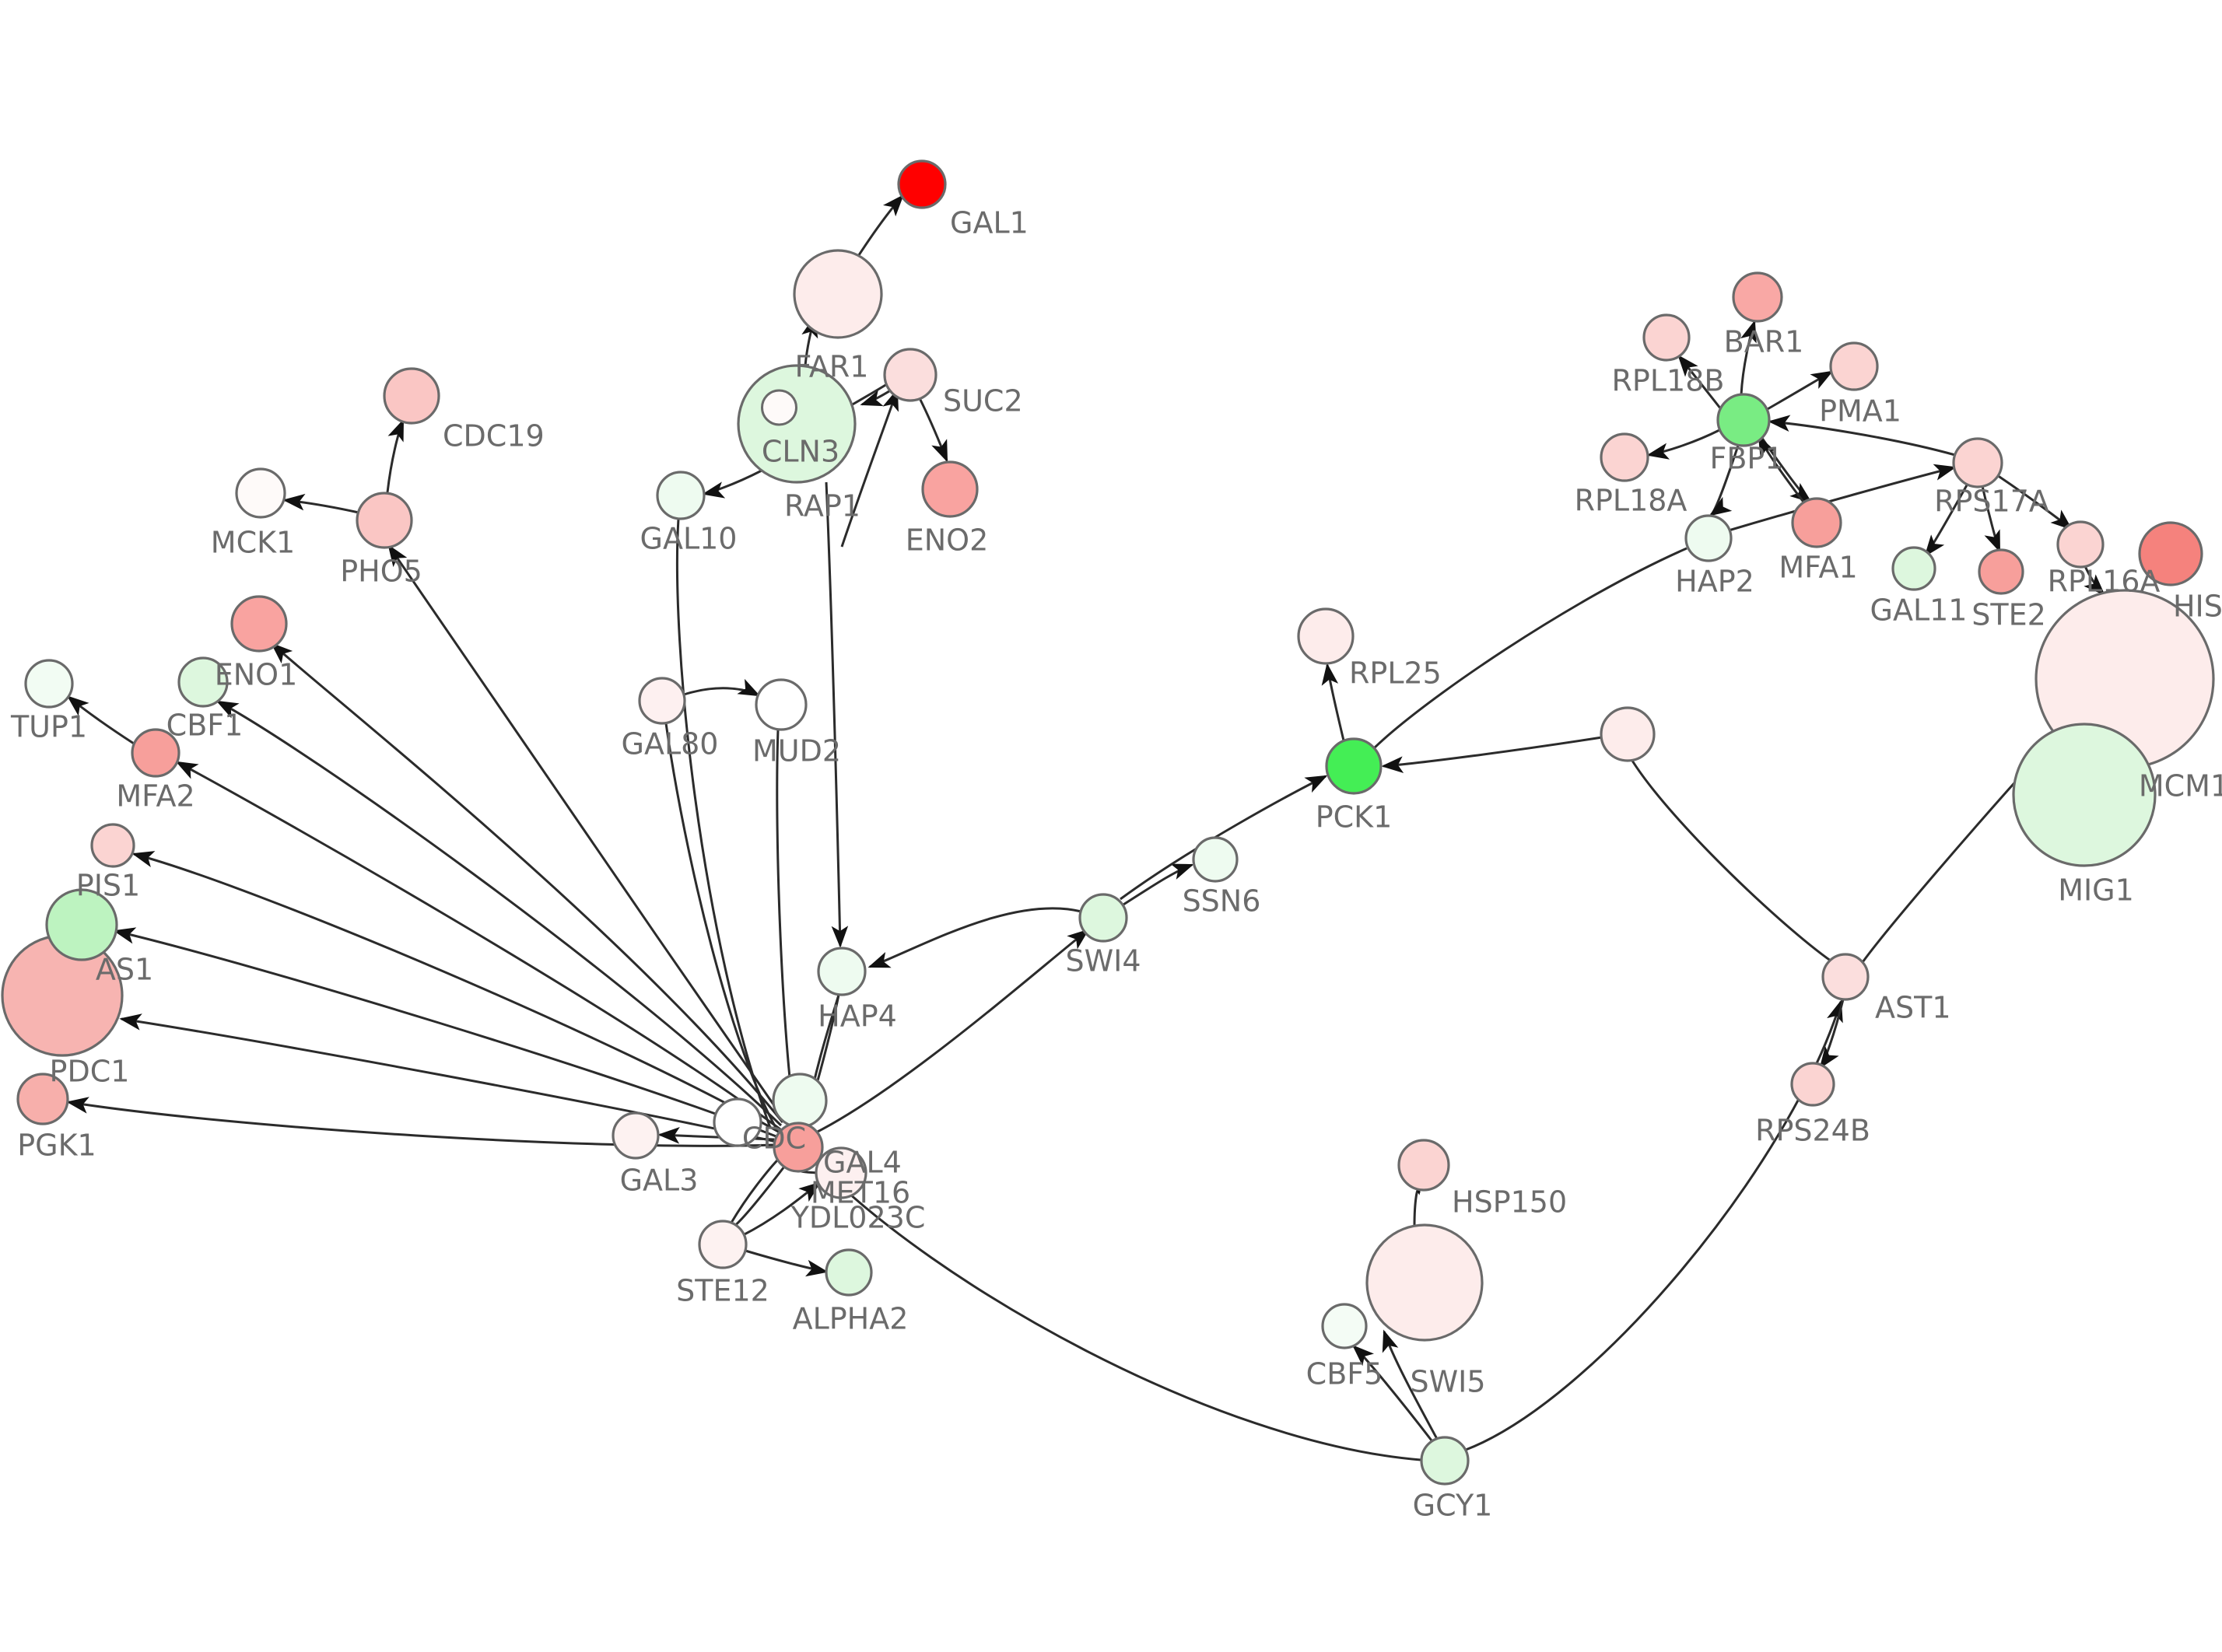 The height and width of the screenshot is (1652, 2222). I want to click on edge-gcy1-to-cbf5, so click(1392, 1393).